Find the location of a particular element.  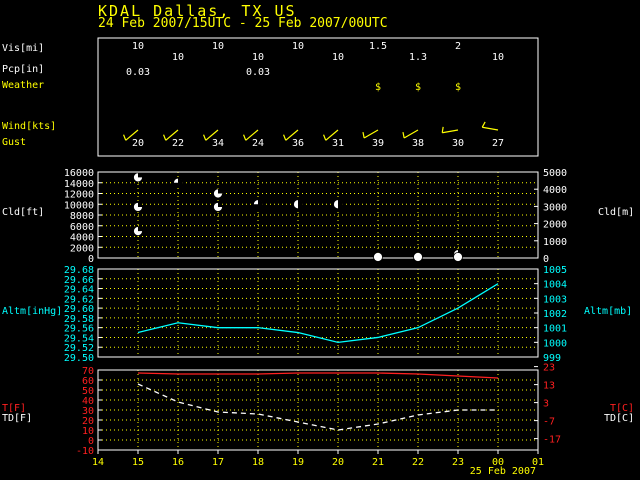

gust-value: 31 is located at coordinates (338, 143).